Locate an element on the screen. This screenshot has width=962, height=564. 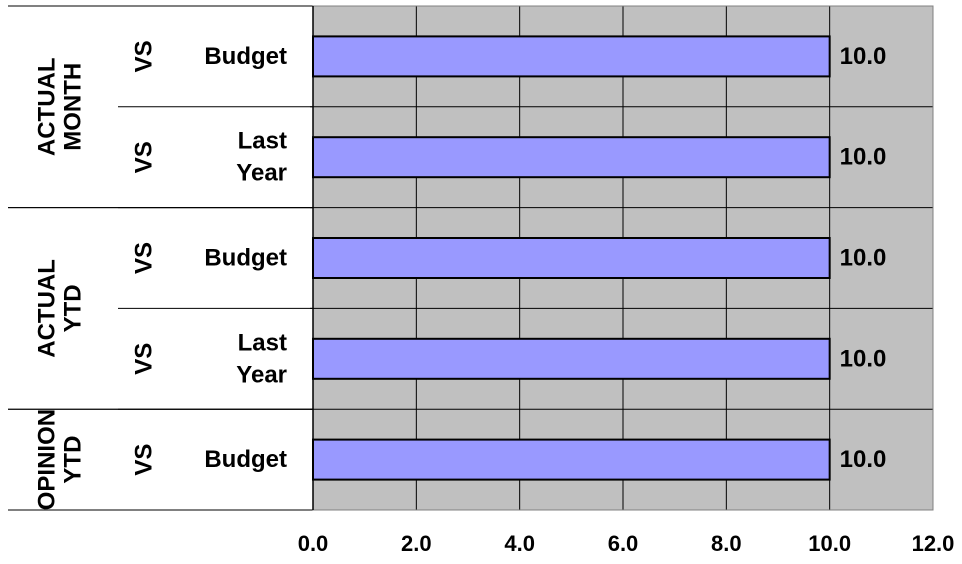
group-label: OPINION is located at coordinates (47, 459).